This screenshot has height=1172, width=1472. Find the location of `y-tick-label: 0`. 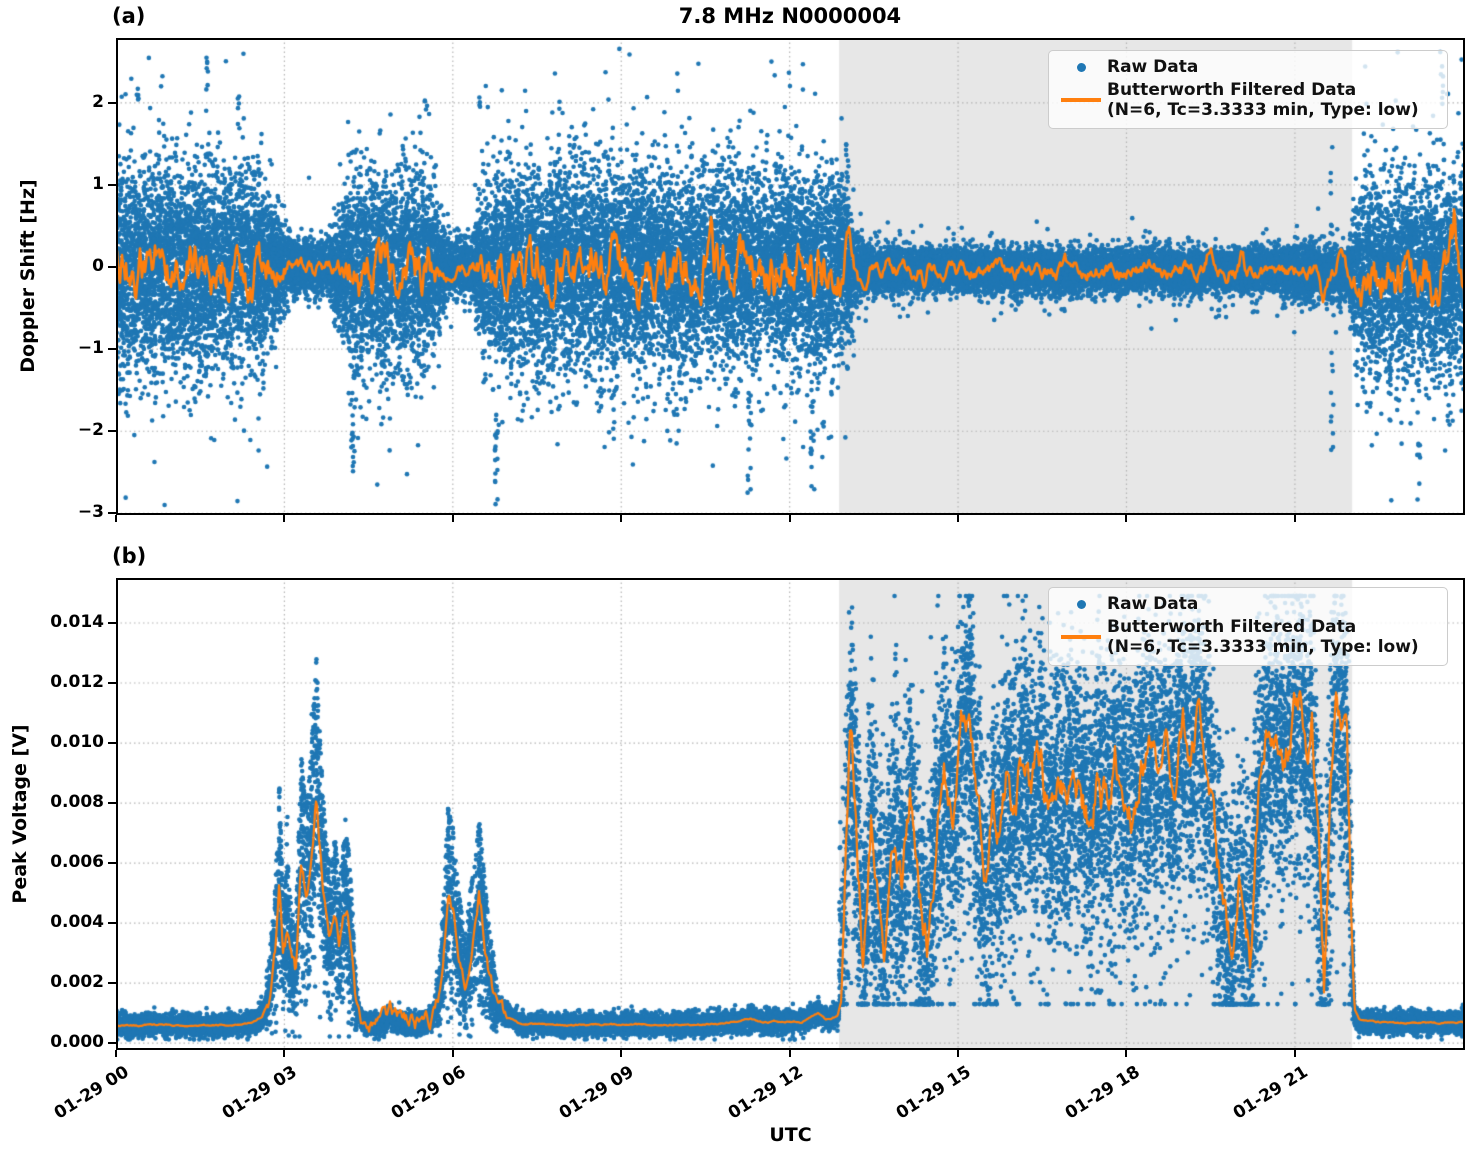

y-tick-label: 0 is located at coordinates (98, 266).